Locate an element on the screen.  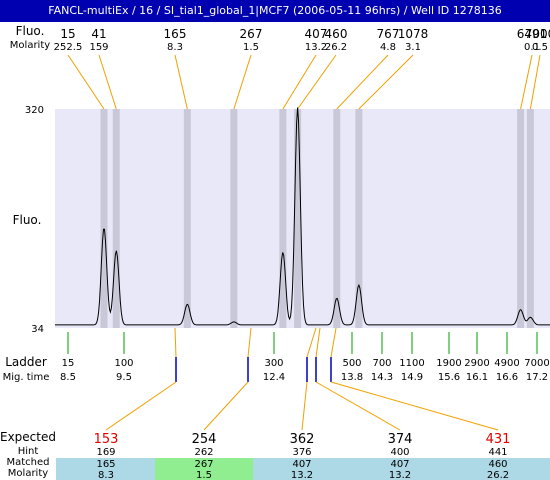
matched-molarity: 26.2 is located at coordinates (498, 475).